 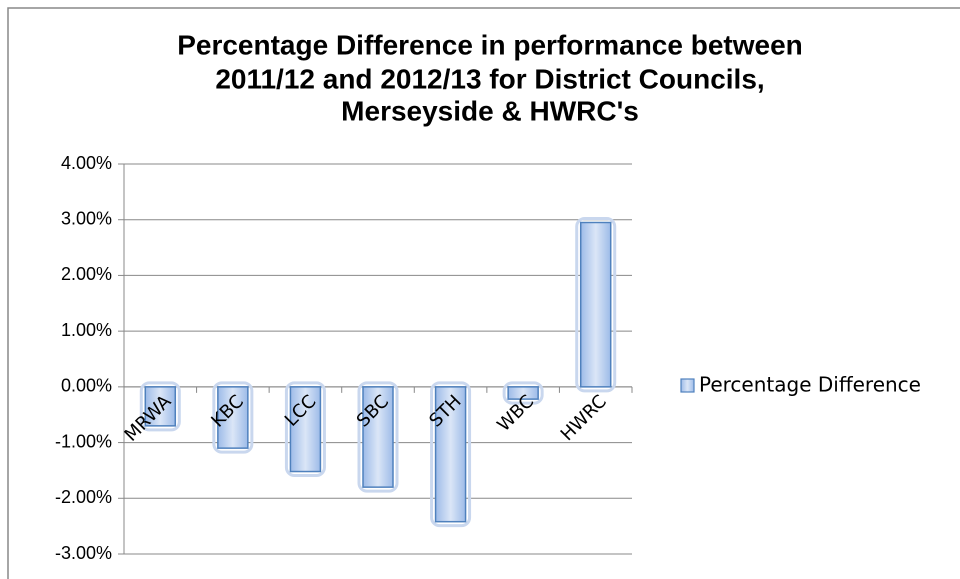 What do you see at coordinates (86, 163) in the screenshot?
I see `y-tick-label: 4.00%` at bounding box center [86, 163].